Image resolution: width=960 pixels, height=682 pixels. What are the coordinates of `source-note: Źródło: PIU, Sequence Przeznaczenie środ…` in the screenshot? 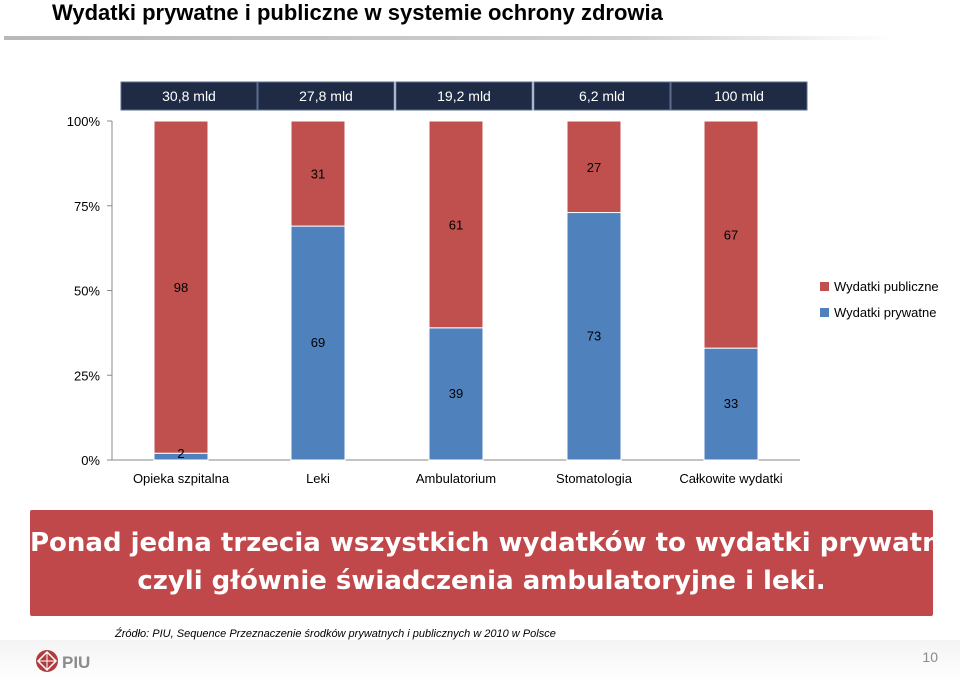 It's located at (335, 634).